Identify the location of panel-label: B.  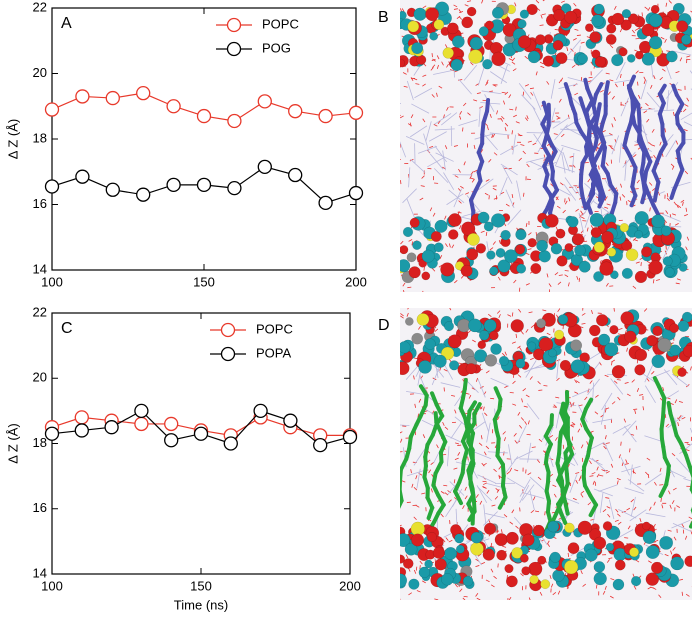
(383, 17).